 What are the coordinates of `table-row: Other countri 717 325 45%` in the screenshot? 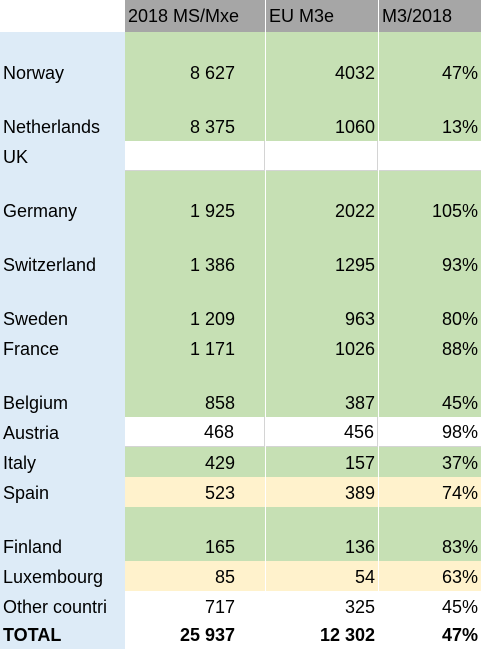 It's located at (240, 606).